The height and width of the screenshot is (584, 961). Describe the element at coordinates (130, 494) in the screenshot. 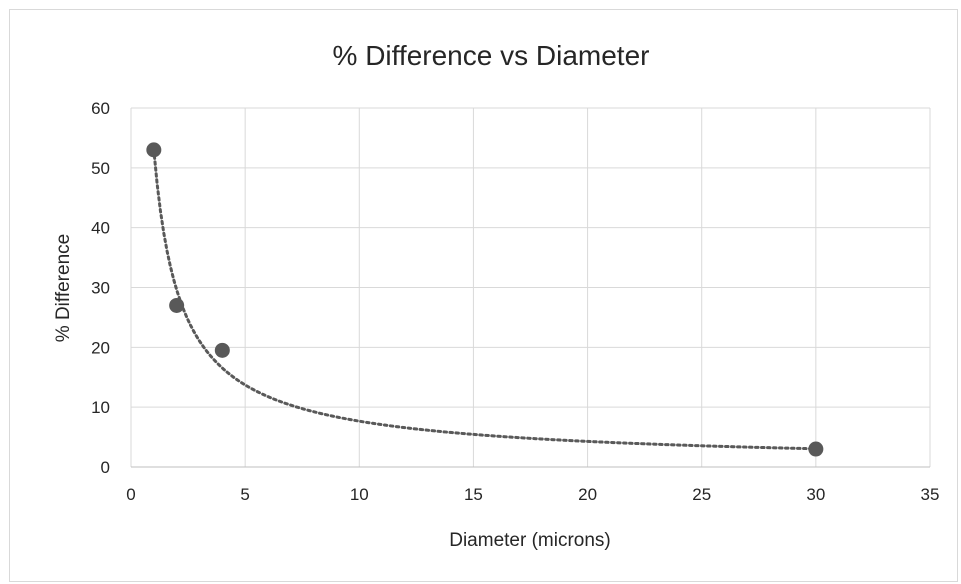

I see `x-tick-label: 0` at that location.